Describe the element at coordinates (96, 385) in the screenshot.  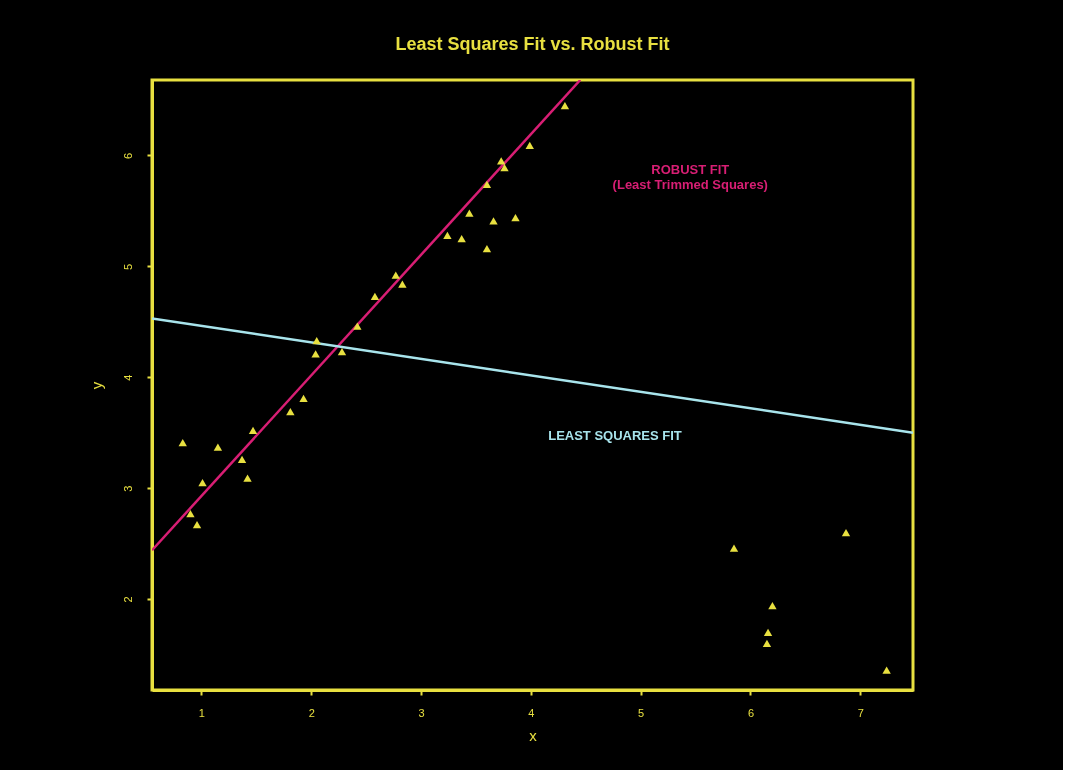
I see `y-axis-title: y` at that location.